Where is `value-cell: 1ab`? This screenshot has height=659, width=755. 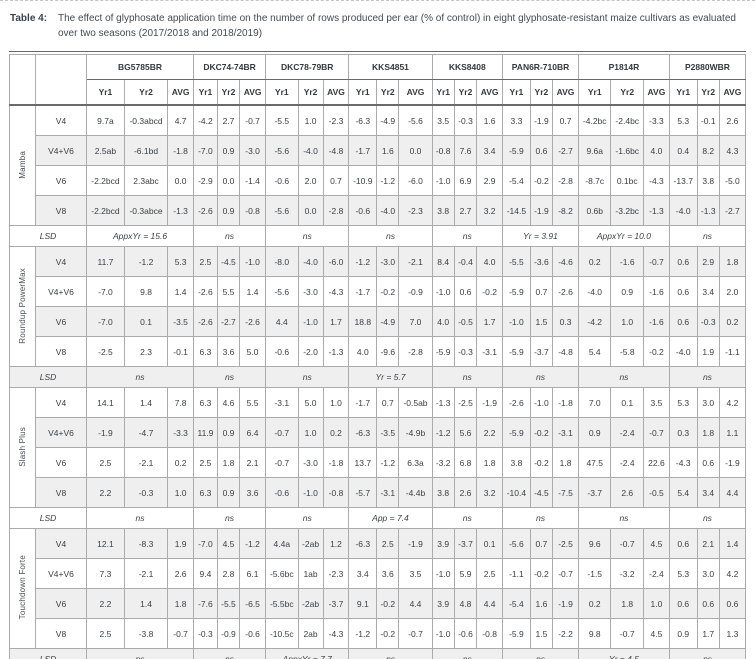
value-cell: 1ab is located at coordinates (310, 573).